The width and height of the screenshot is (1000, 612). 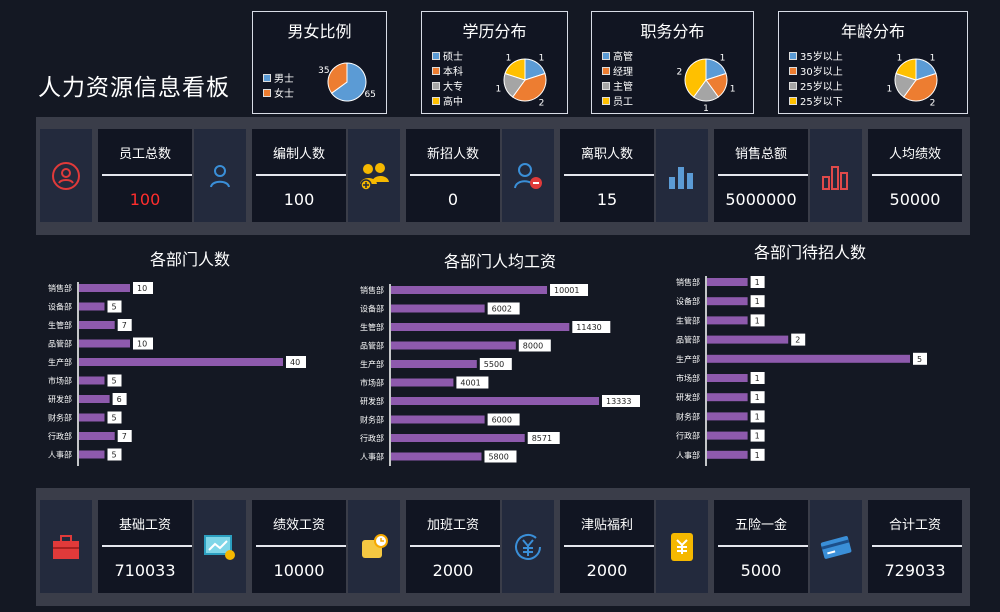 I want to click on data-label: 8000, so click(x=534, y=345).